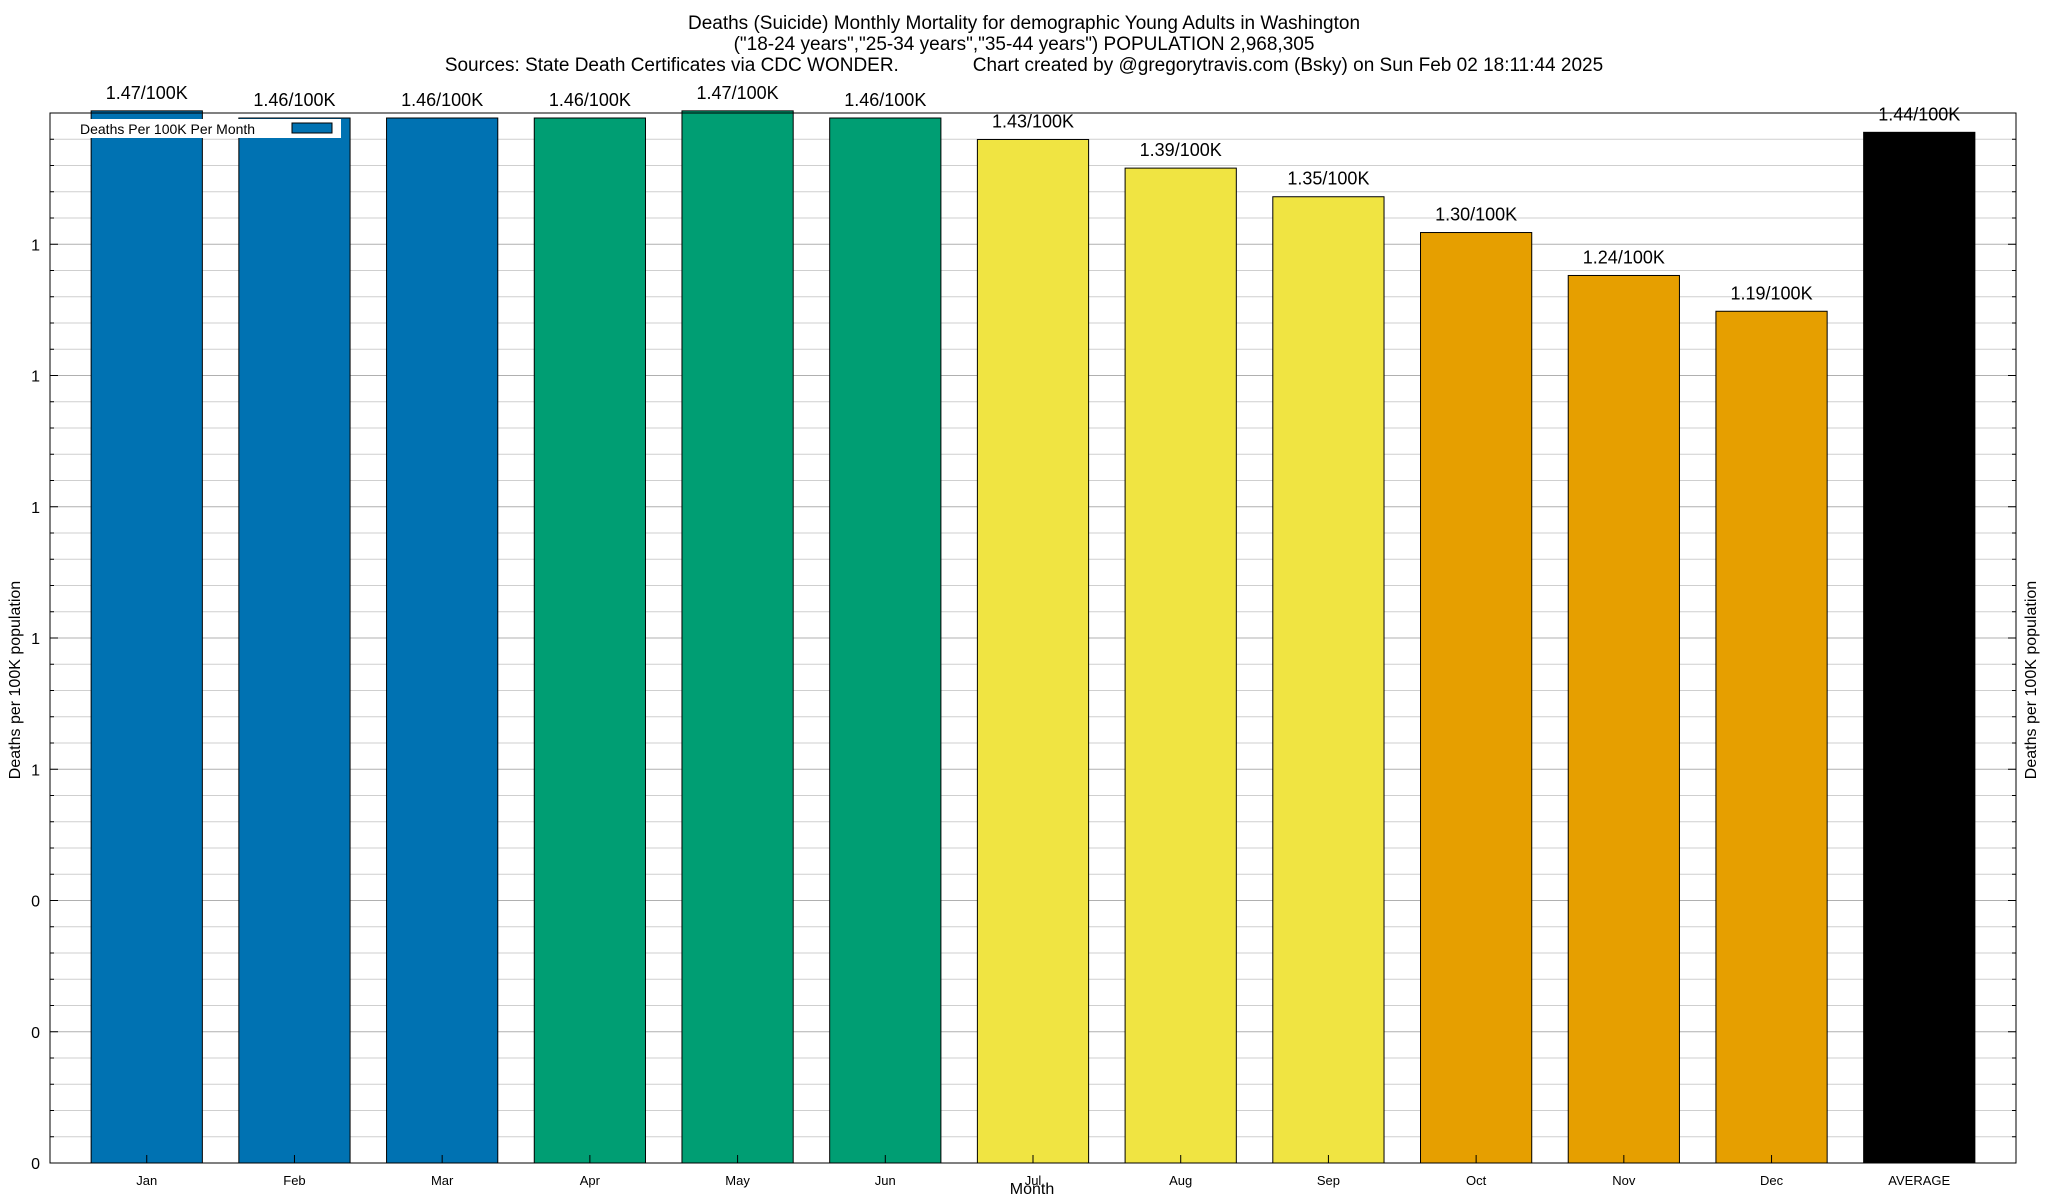  Describe the element at coordinates (1033, 1180) in the screenshot. I see `x-tick-label: Jul` at that location.